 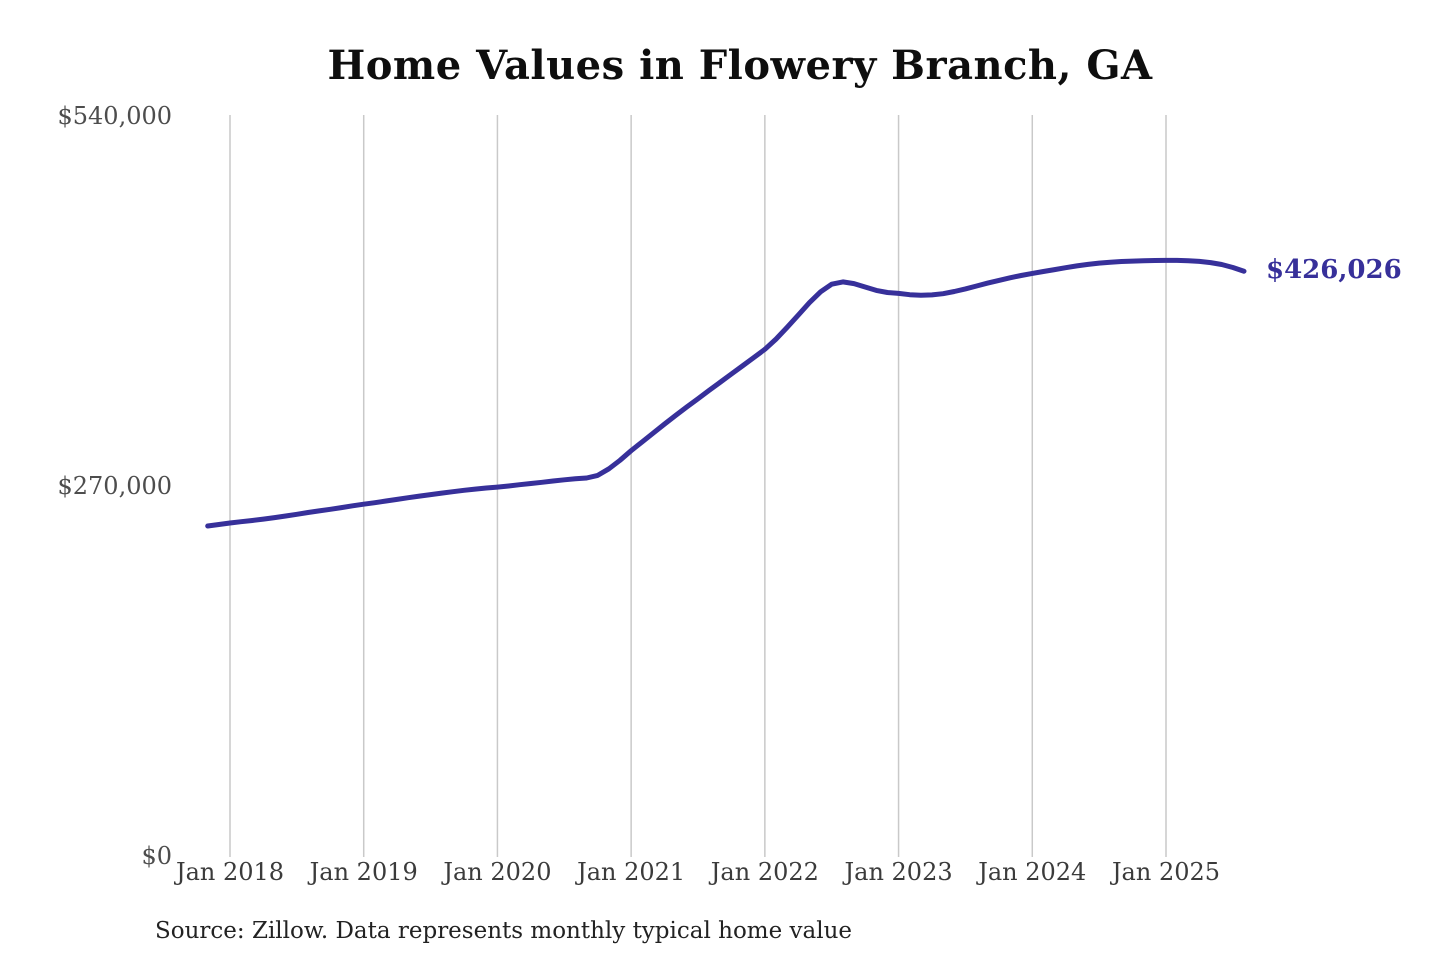 I want to click on latest-value-label: $426,026, so click(x=1333, y=270).